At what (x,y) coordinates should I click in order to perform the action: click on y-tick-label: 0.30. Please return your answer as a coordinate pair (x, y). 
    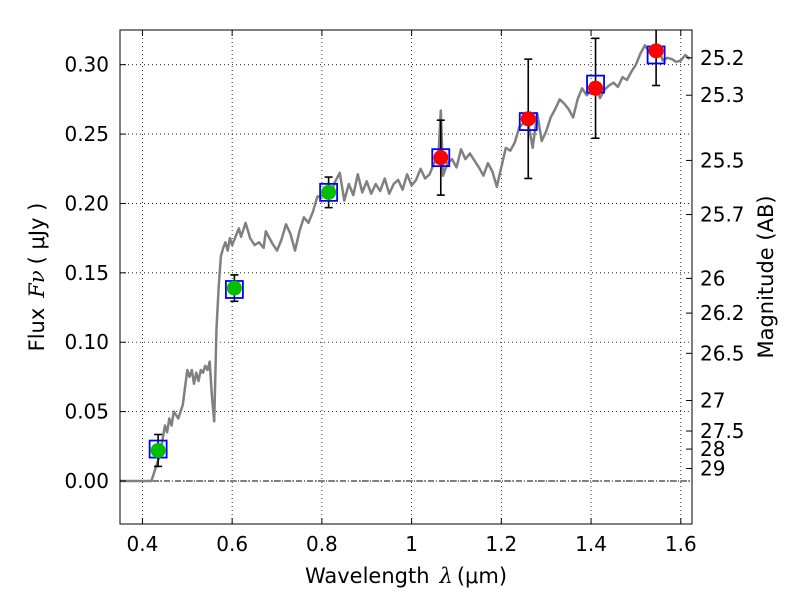
    Looking at the image, I should click on (86, 65).